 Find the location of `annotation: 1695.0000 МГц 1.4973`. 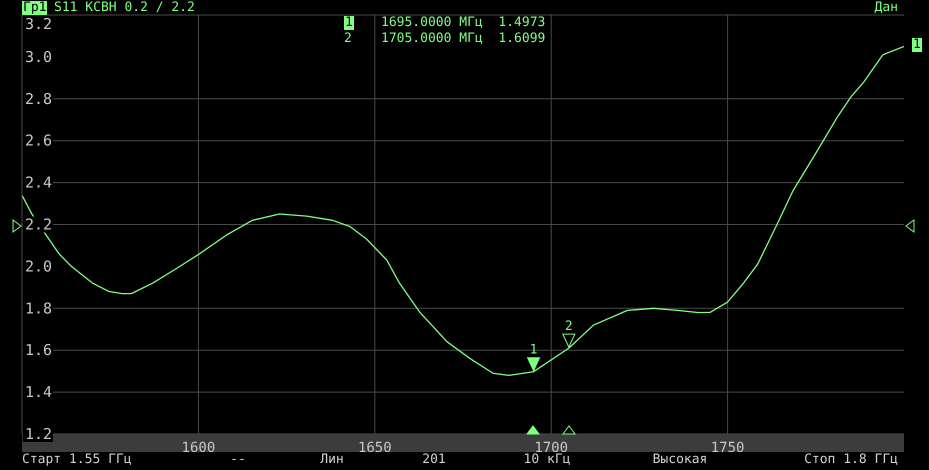

annotation: 1695.0000 МГц 1.4973 is located at coordinates (463, 22).